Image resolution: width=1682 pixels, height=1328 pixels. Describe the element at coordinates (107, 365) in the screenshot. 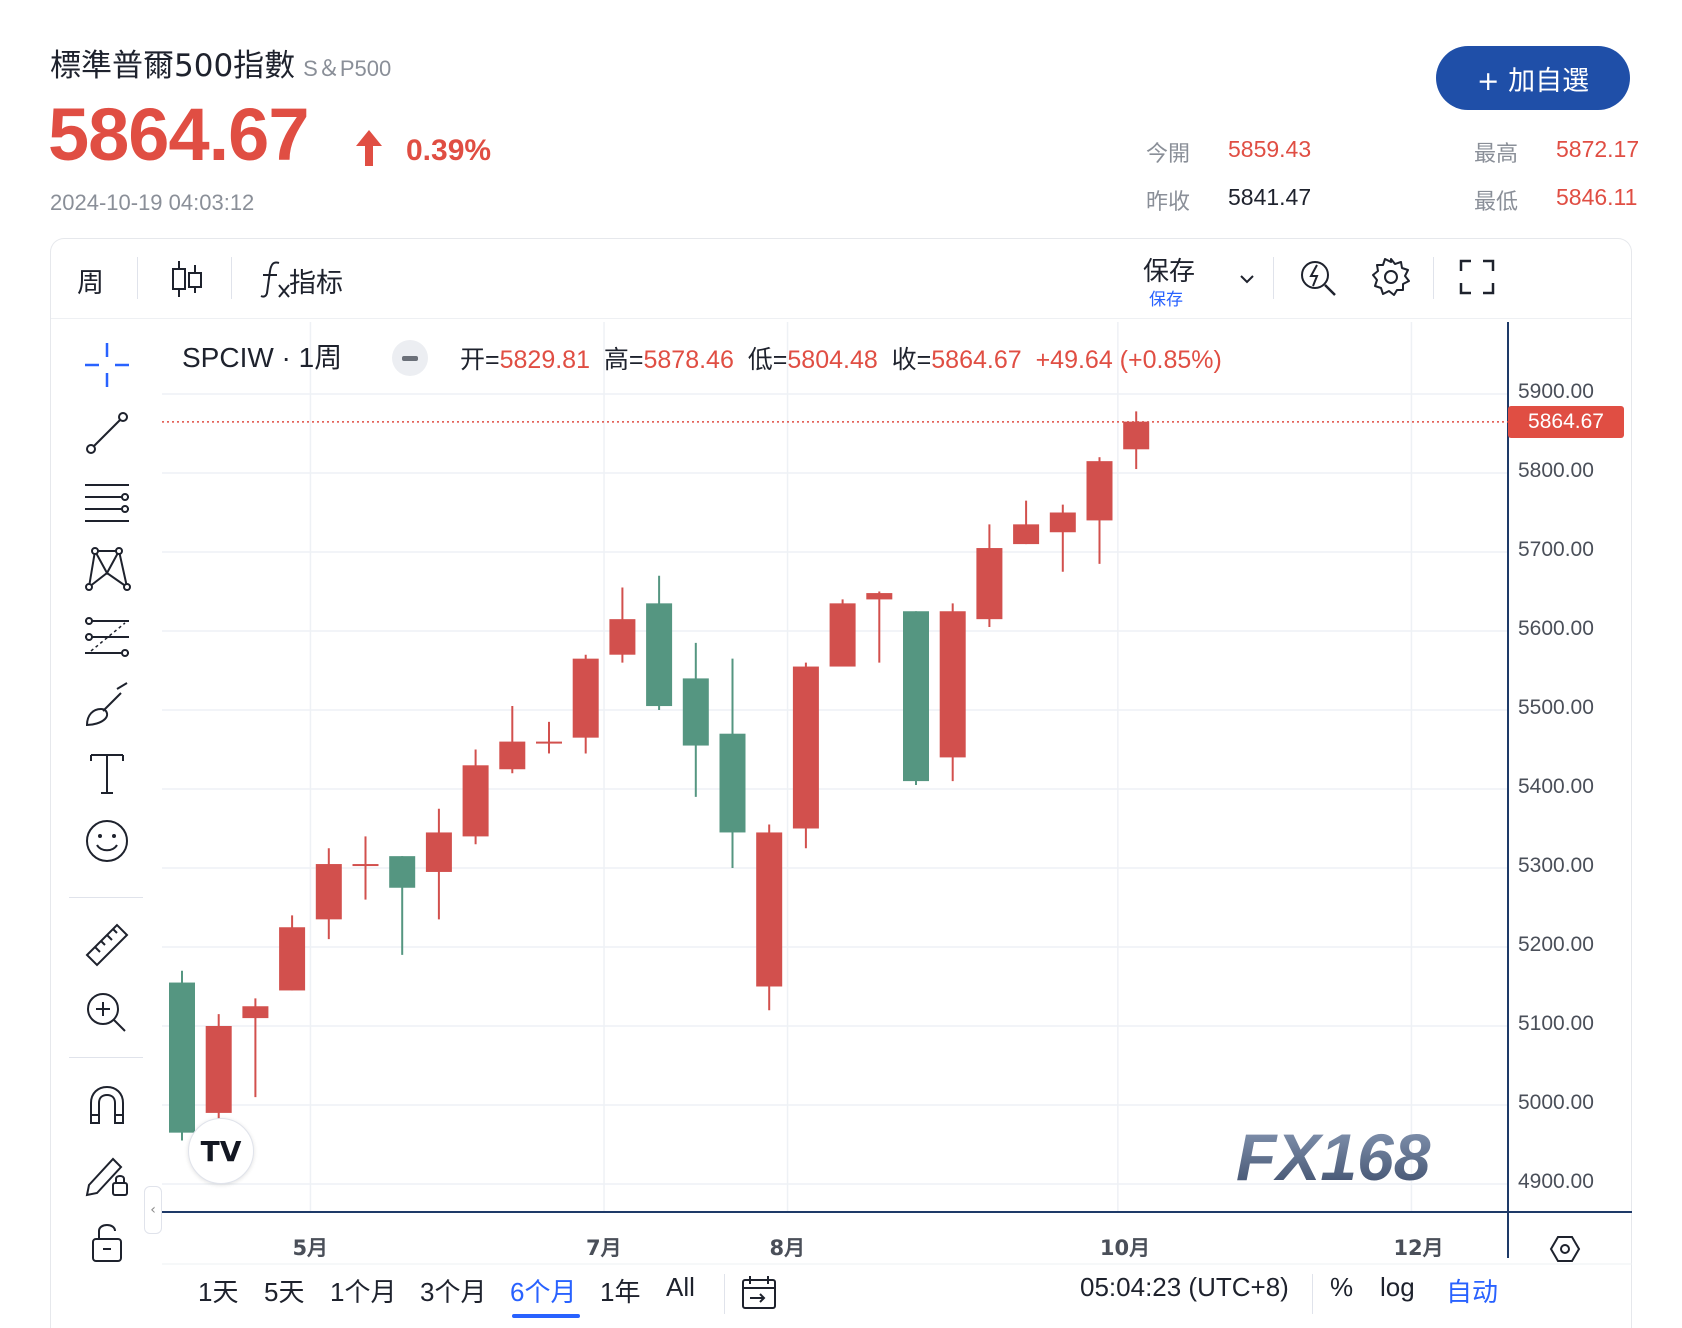

I see `crosshair-icon` at that location.